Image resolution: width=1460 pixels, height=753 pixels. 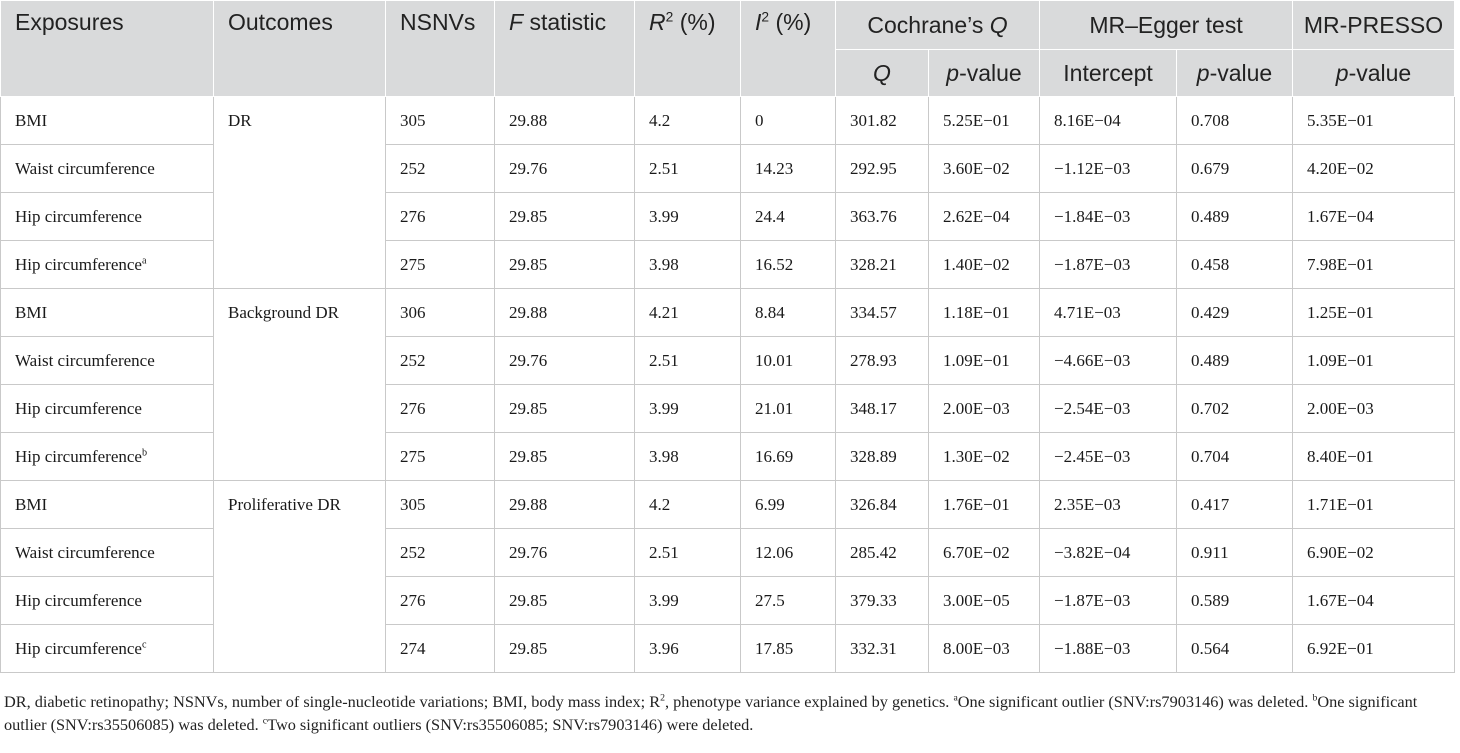 What do you see at coordinates (984, 456) in the screenshot?
I see `q-pvalue-cell: 1.30E−02` at bounding box center [984, 456].